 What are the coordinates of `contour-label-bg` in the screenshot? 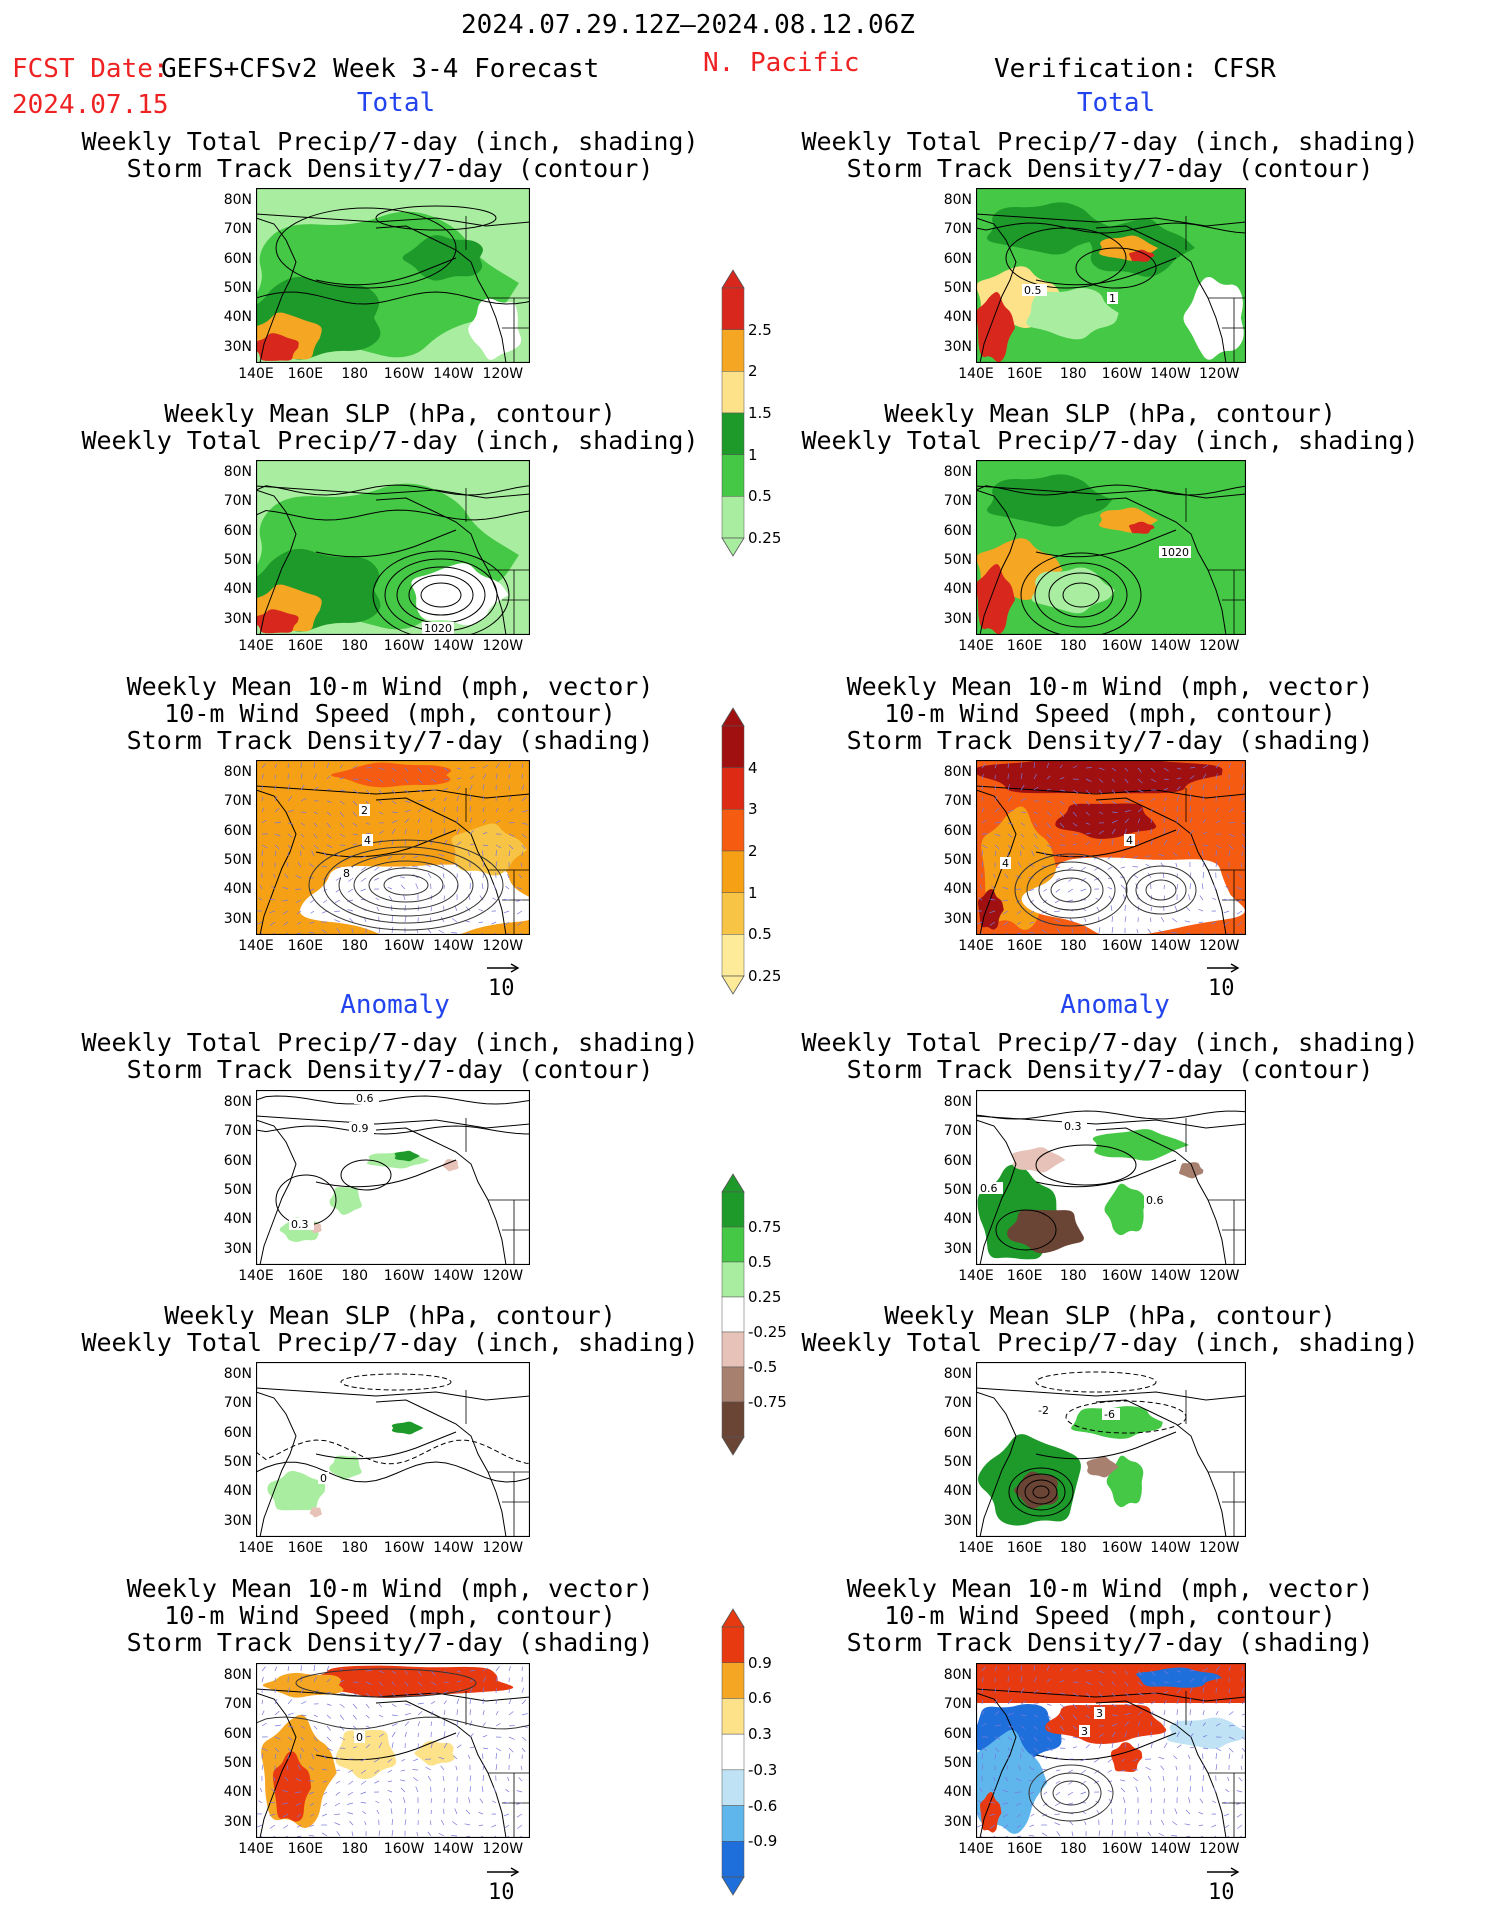 It's located at (359, 1737).